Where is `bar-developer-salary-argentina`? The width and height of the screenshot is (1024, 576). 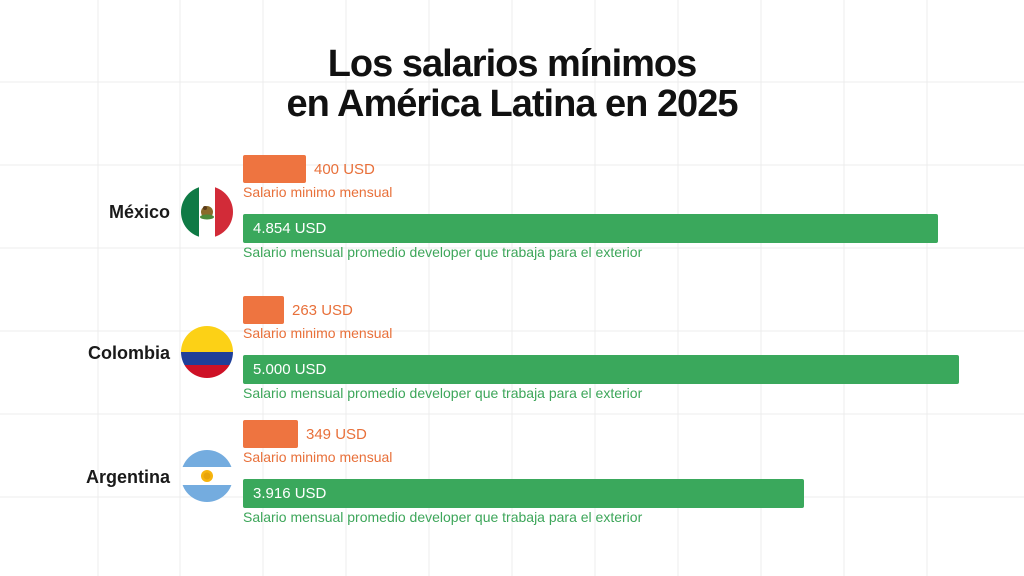
bar-developer-salary-argentina is located at coordinates (523, 493).